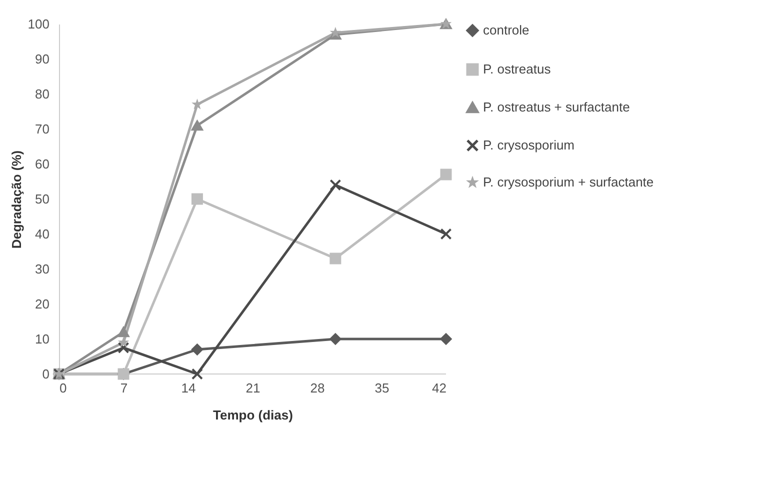  Describe the element at coordinates (42, 234) in the screenshot. I see `y-tick-label: 40` at that location.